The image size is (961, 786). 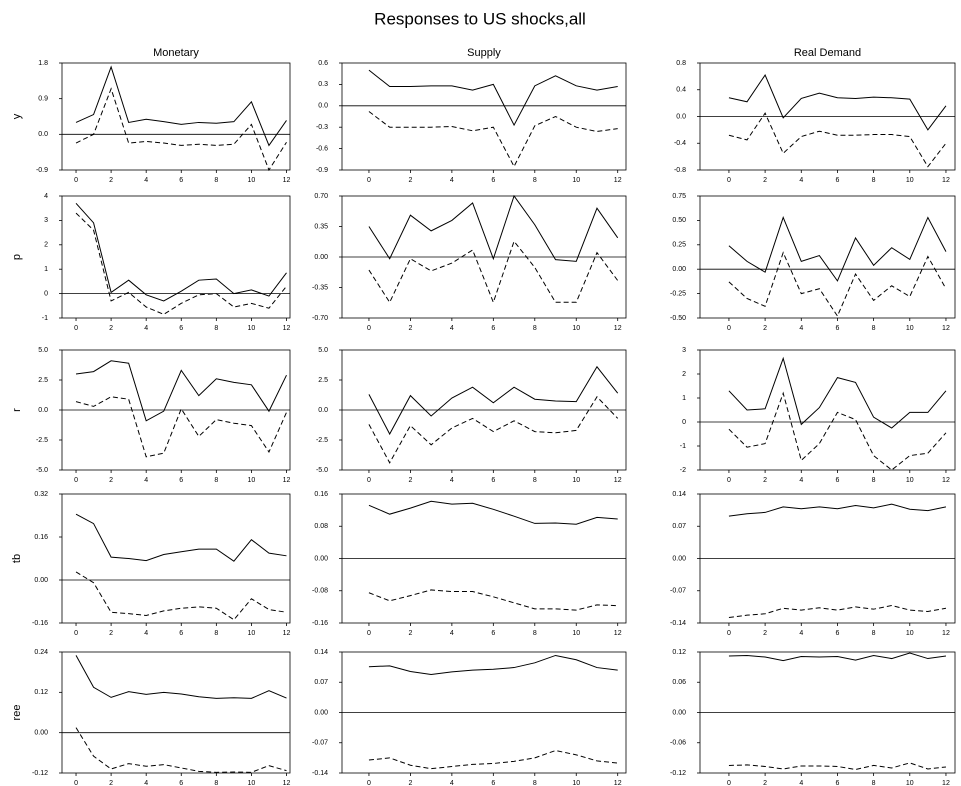 I want to click on y-tick-label: -0.07, so click(x=678, y=591).